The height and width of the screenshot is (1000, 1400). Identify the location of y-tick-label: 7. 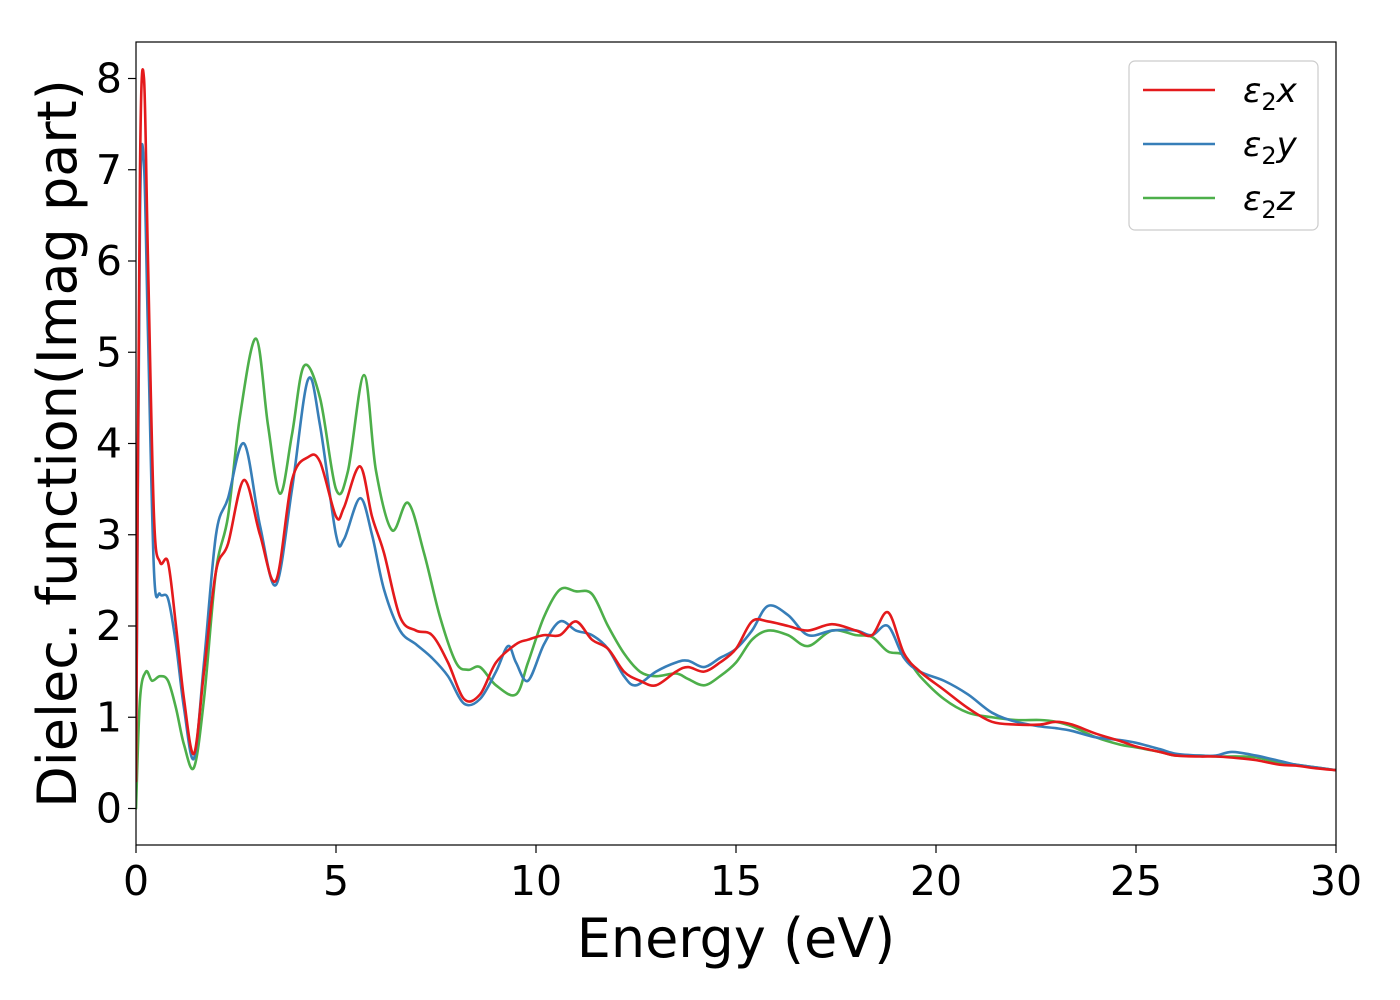
(109, 170).